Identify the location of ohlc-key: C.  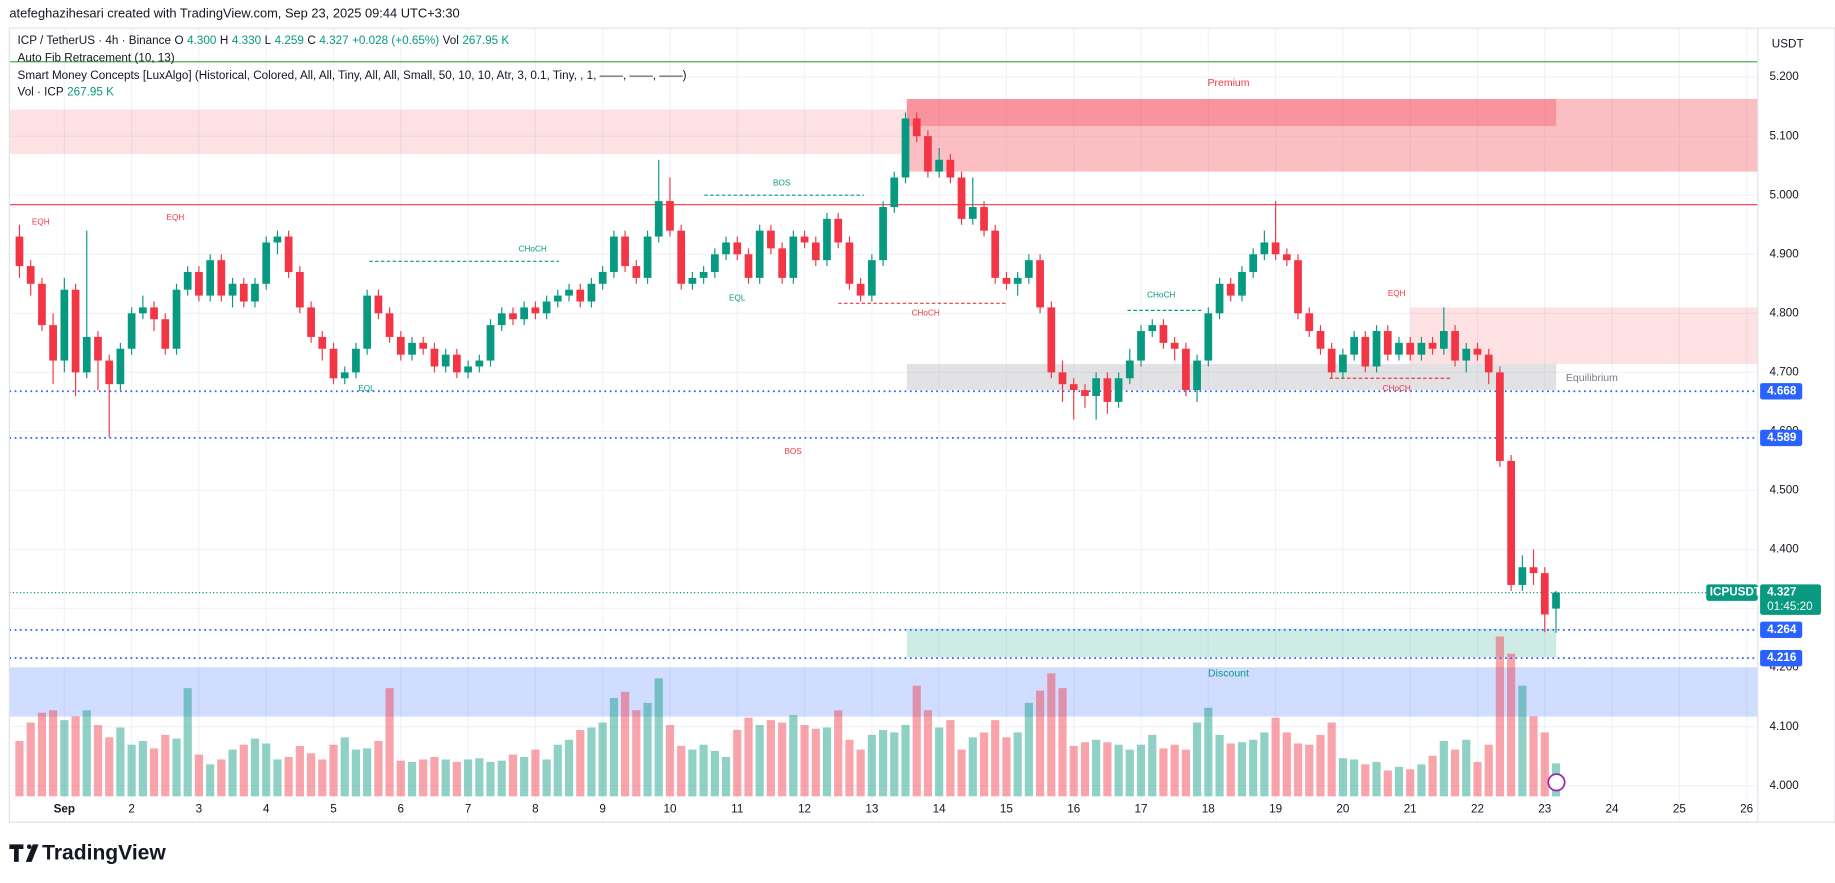
(311, 40).